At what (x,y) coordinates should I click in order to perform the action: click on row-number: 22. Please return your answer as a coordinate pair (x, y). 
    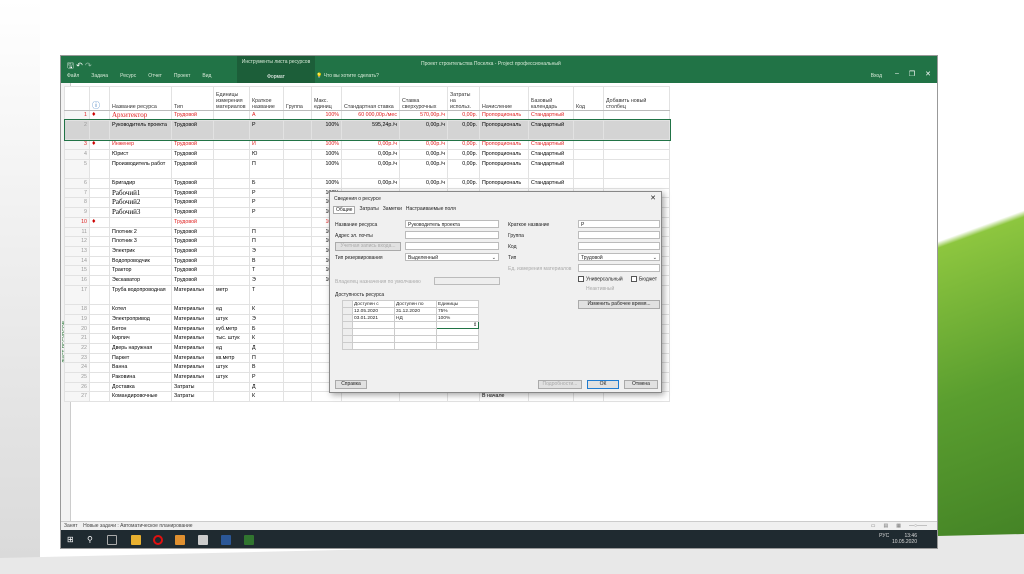
    Looking at the image, I should click on (77, 348).